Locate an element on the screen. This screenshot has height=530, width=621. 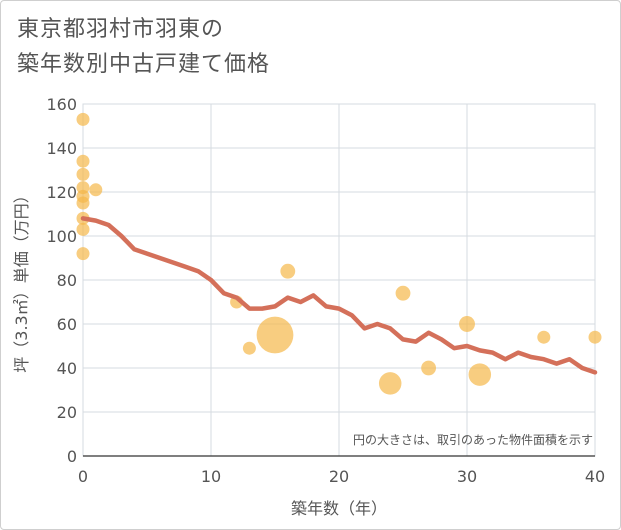
y-tick-label: 120 is located at coordinates (61, 192).